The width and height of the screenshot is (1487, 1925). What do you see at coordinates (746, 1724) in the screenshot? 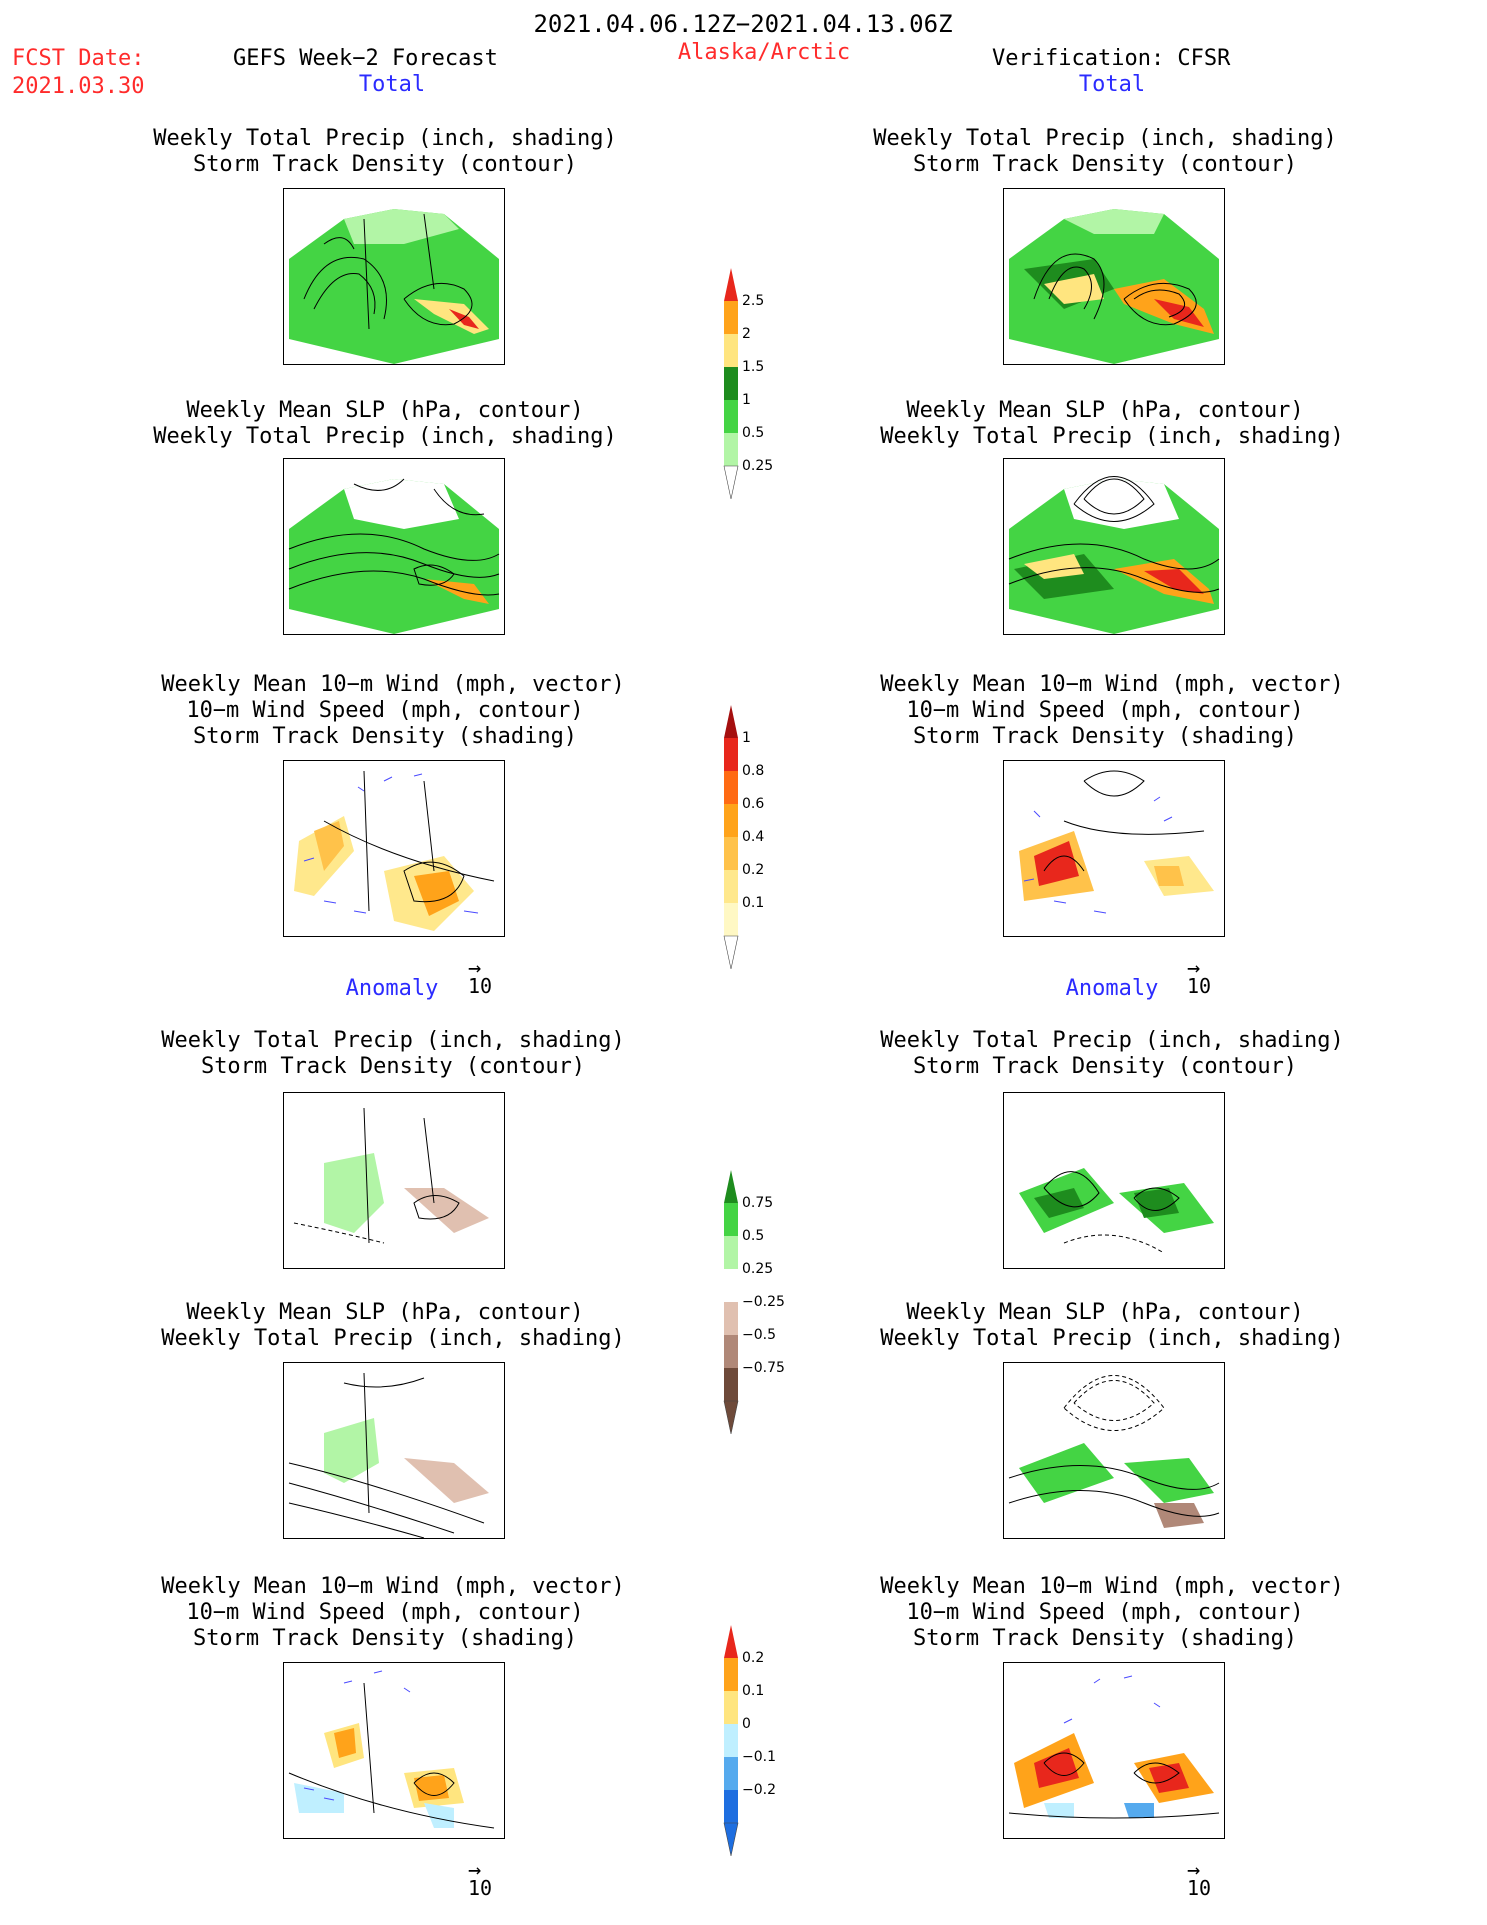
I see `colorbar-tick-label: 0` at bounding box center [746, 1724].